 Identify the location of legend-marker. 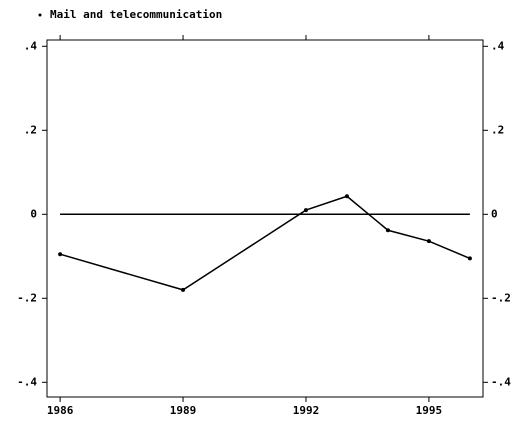
(40, 15).